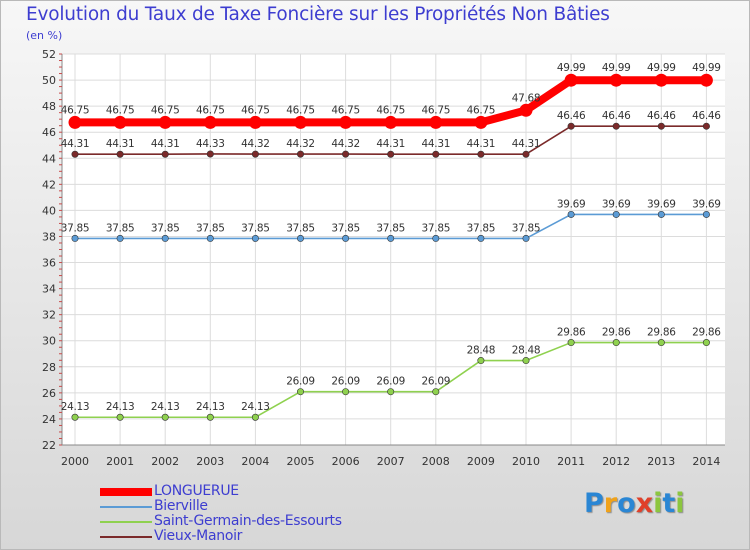 The width and height of the screenshot is (750, 550). Describe the element at coordinates (301, 461) in the screenshot. I see `x-tick-label: 2005` at that location.